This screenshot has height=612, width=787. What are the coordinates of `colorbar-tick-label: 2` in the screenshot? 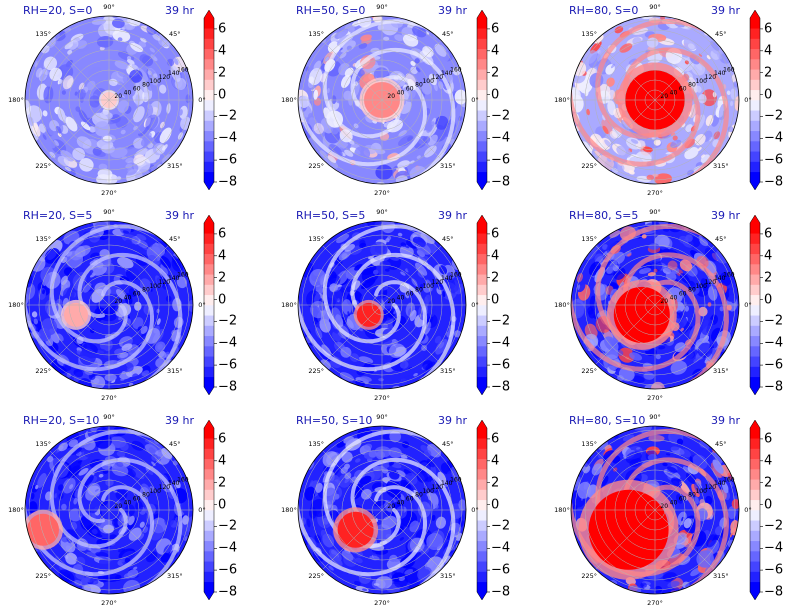 It's located at (222, 483).